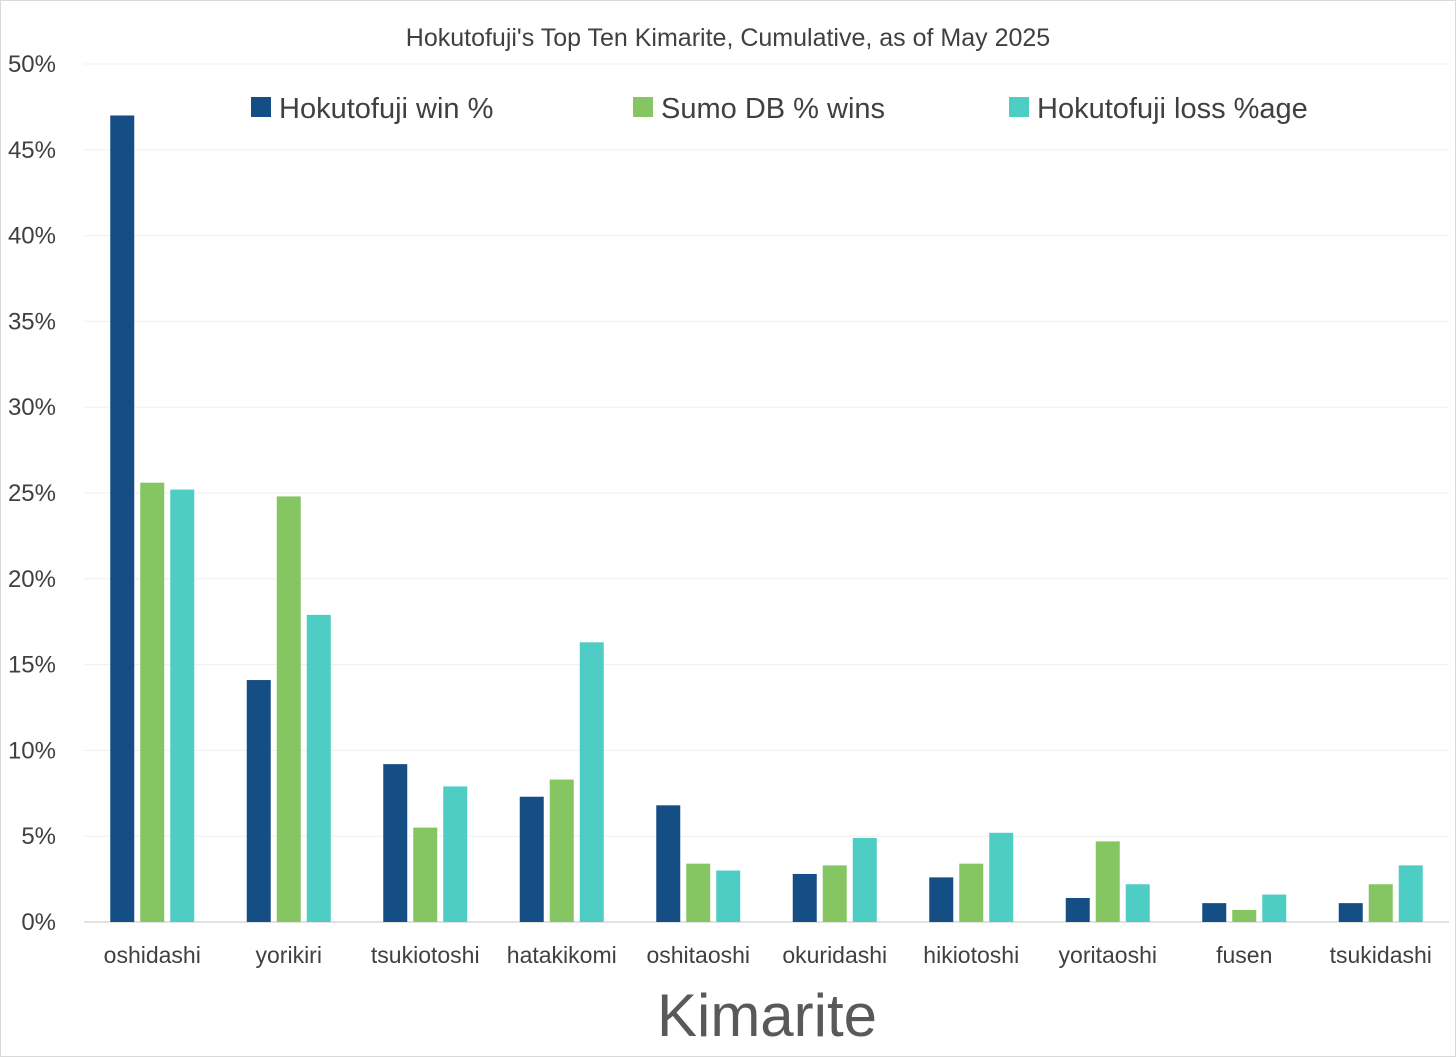 Image resolution: width=1456 pixels, height=1057 pixels. What do you see at coordinates (767, 1015) in the screenshot?
I see `x-axis-title: Kimarite` at bounding box center [767, 1015].